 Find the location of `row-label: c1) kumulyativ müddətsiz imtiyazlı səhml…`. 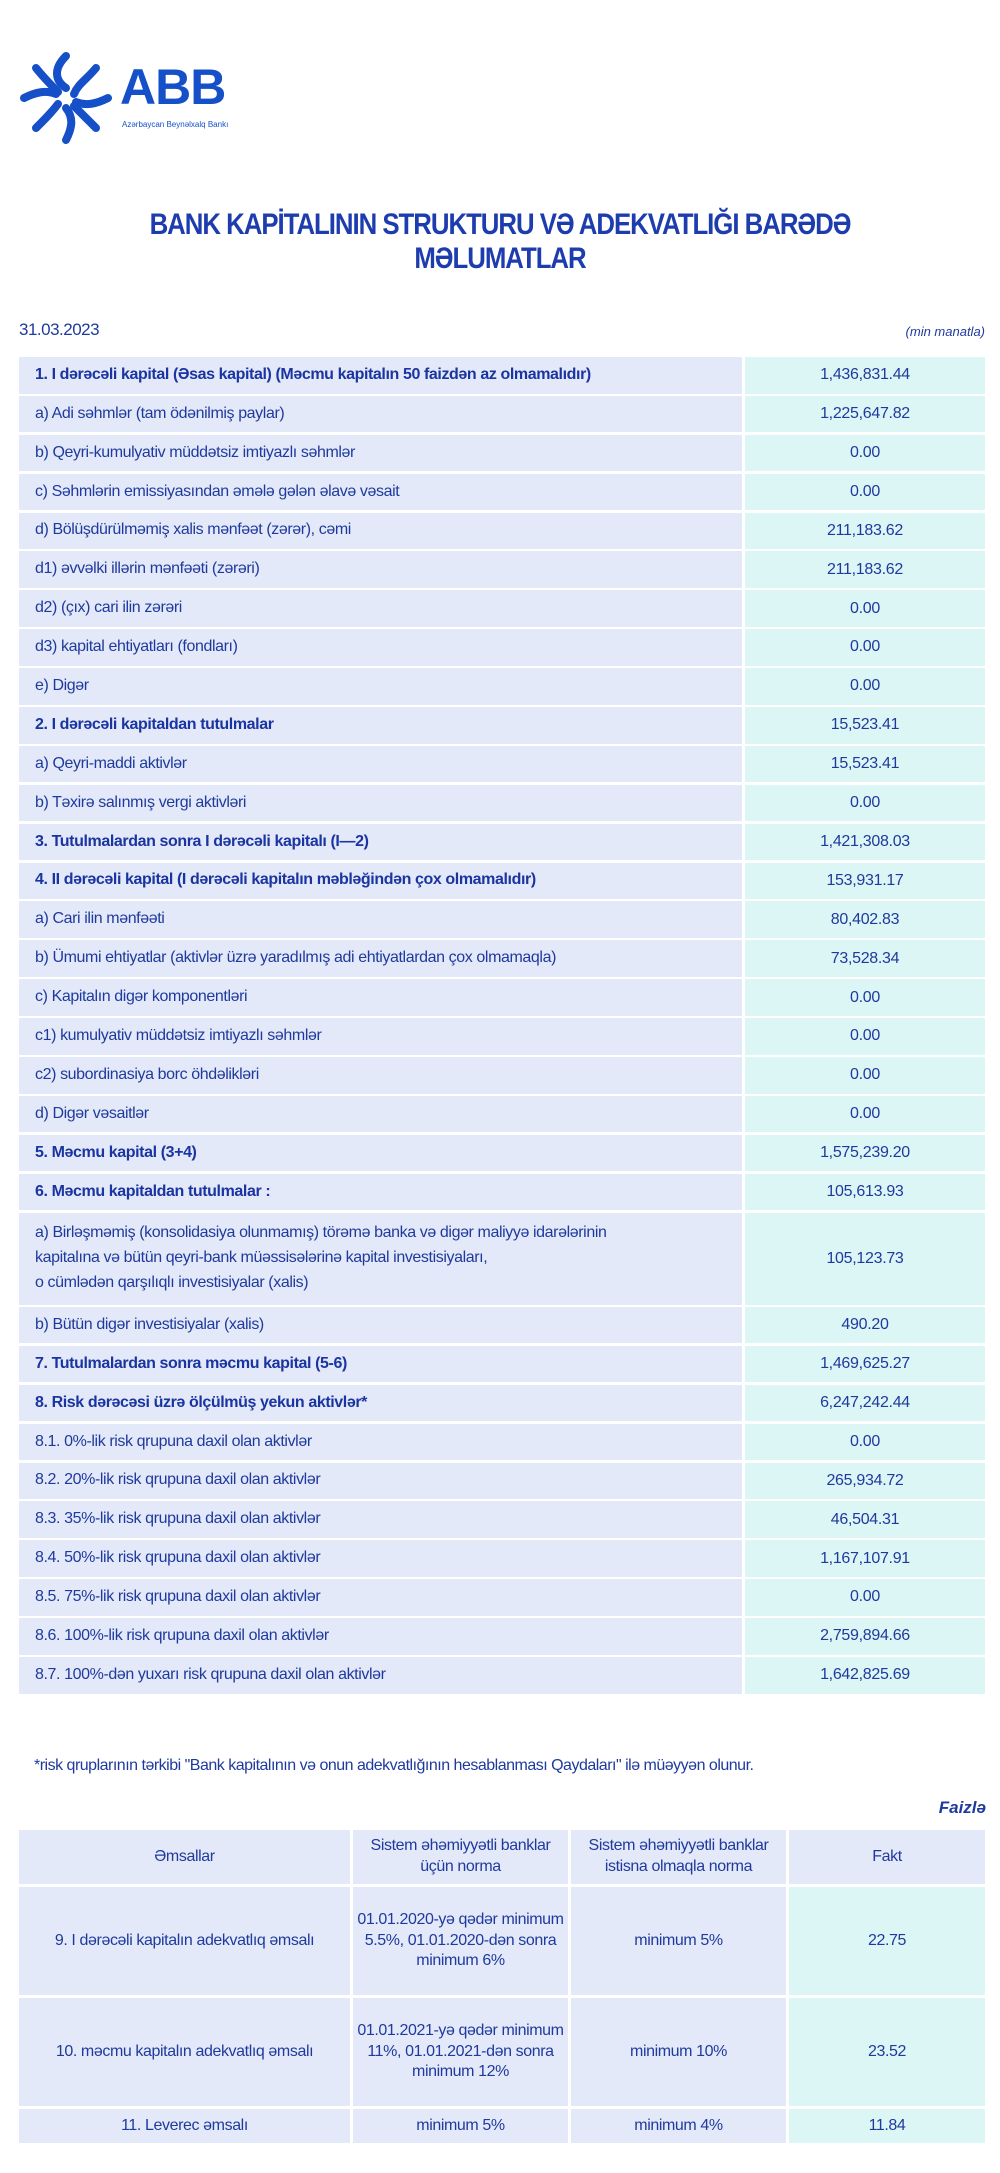

row-label: c1) kumulyativ müddətsiz imtiyazlı səhml… is located at coordinates (380, 1036).